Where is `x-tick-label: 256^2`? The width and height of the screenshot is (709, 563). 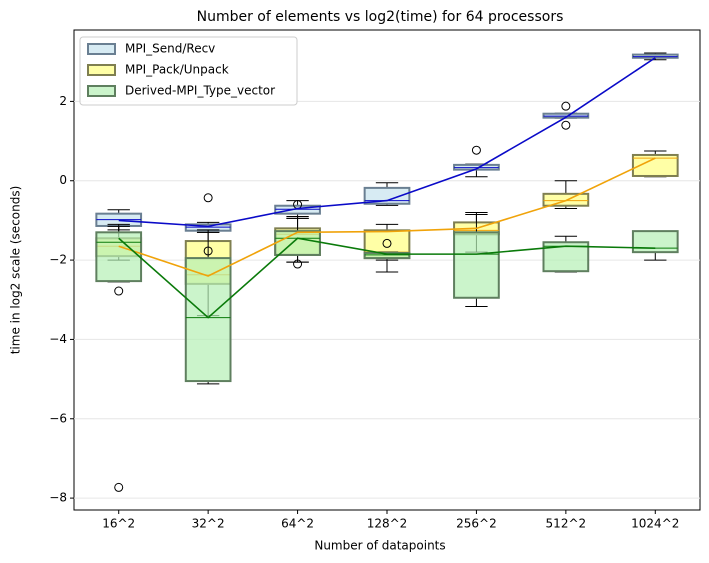 x-tick-label: 256^2 is located at coordinates (476, 524).